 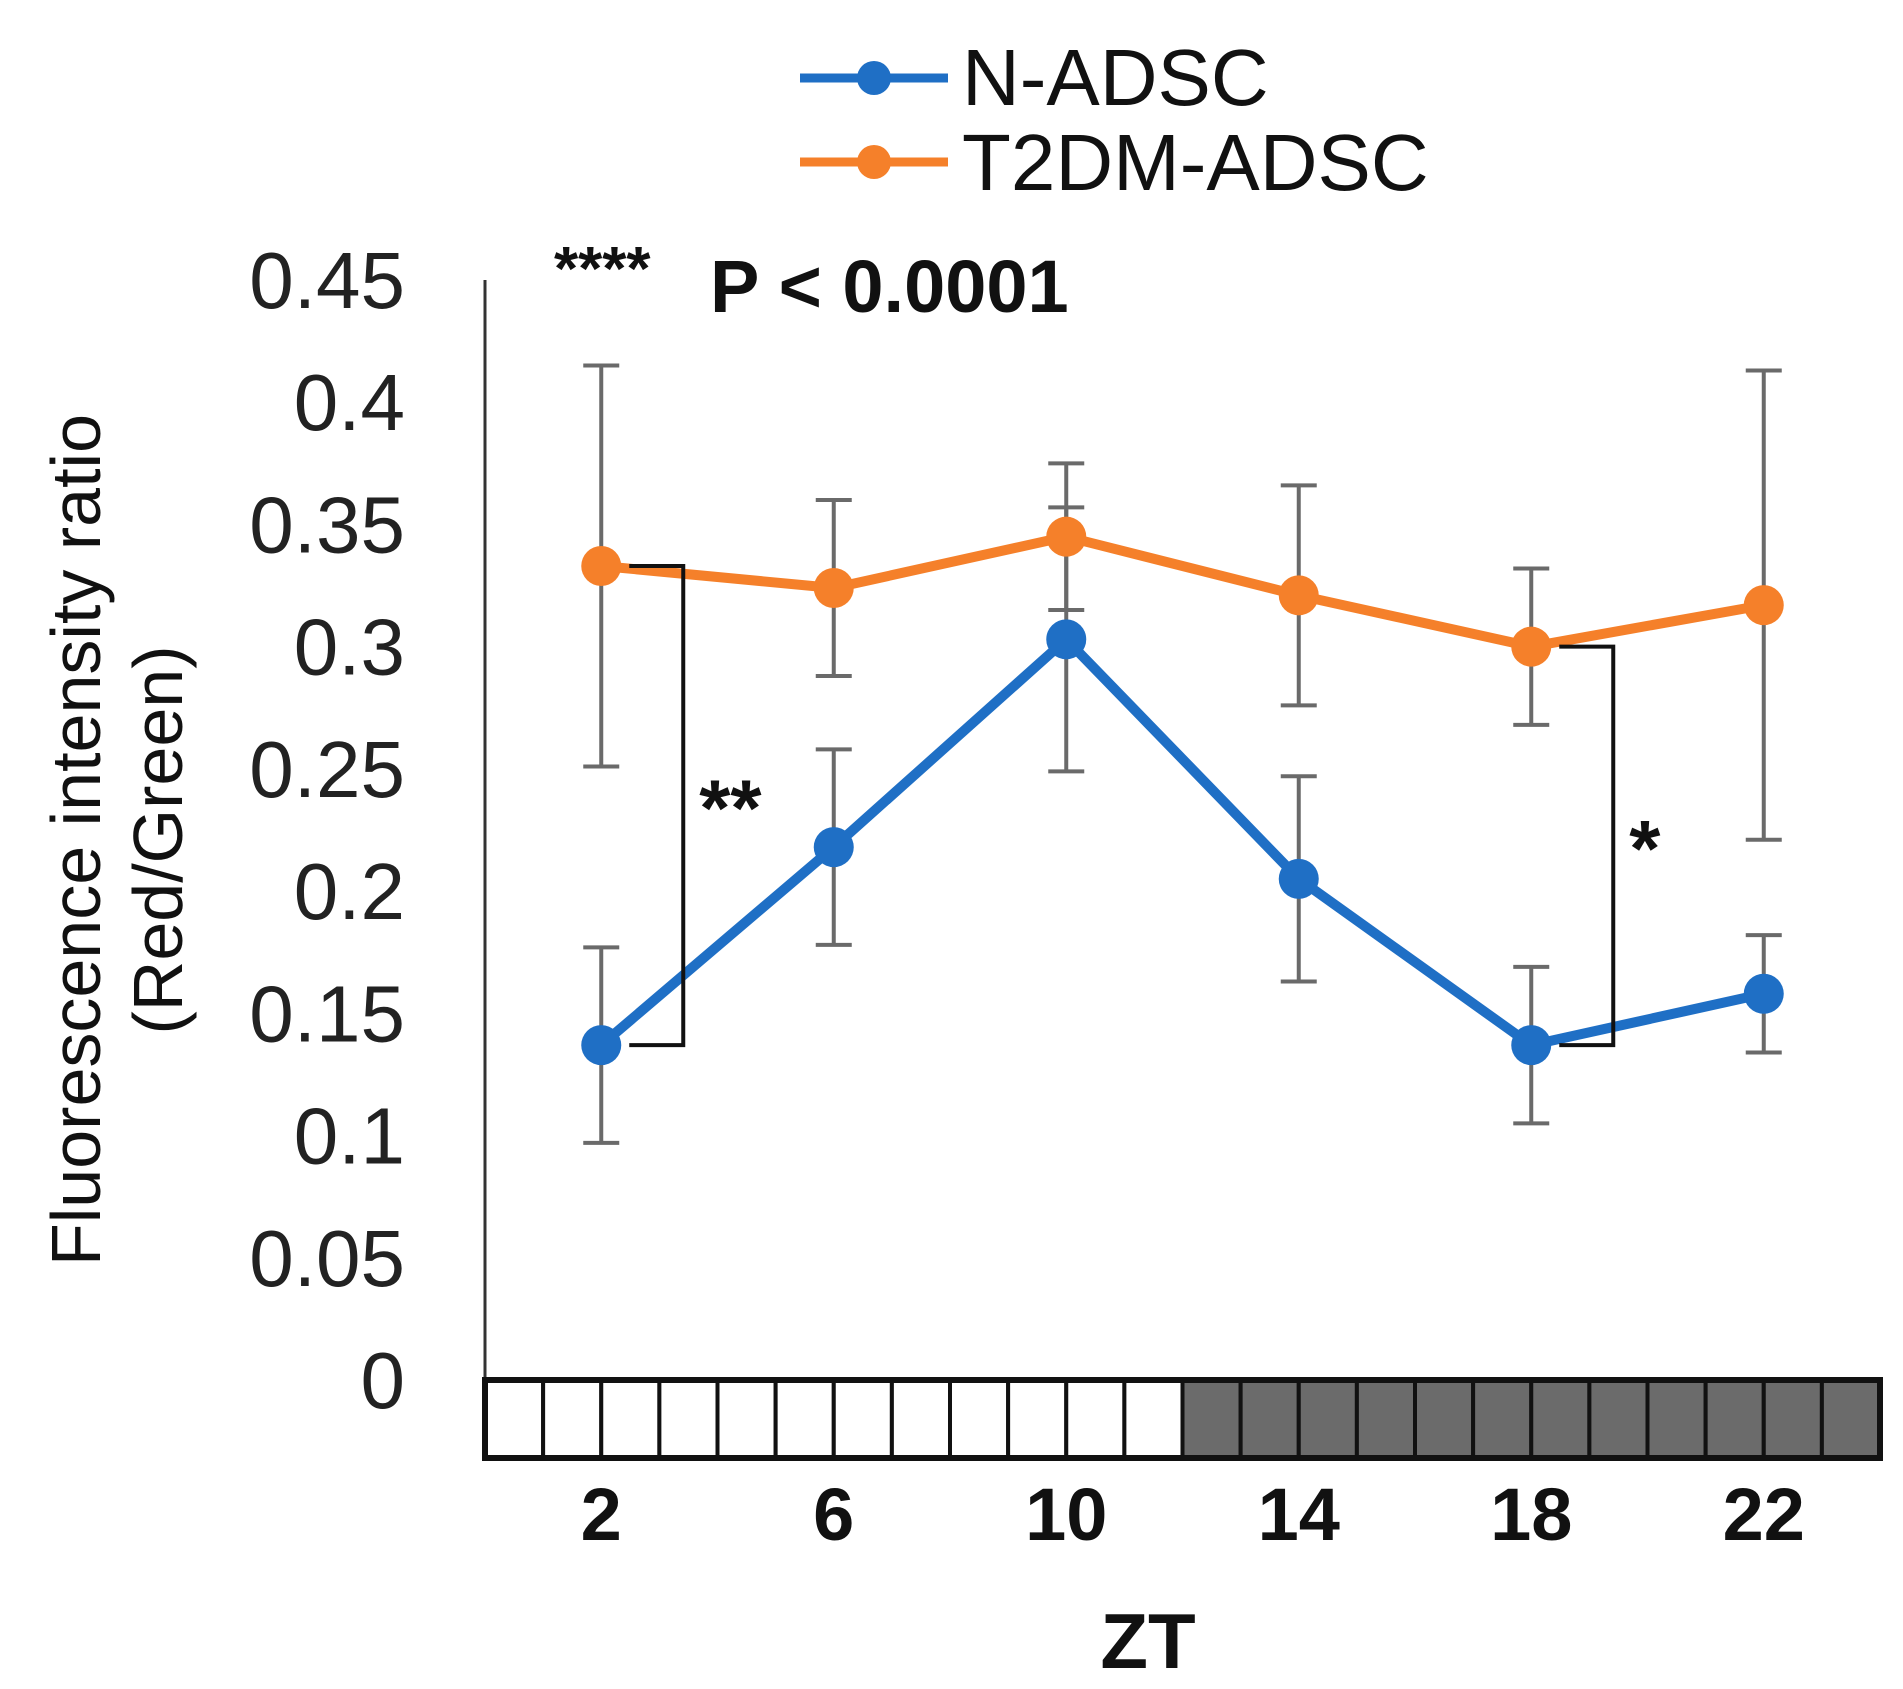 What do you see at coordinates (327, 524) in the screenshot?
I see `y-tick-label: 0.35` at bounding box center [327, 524].